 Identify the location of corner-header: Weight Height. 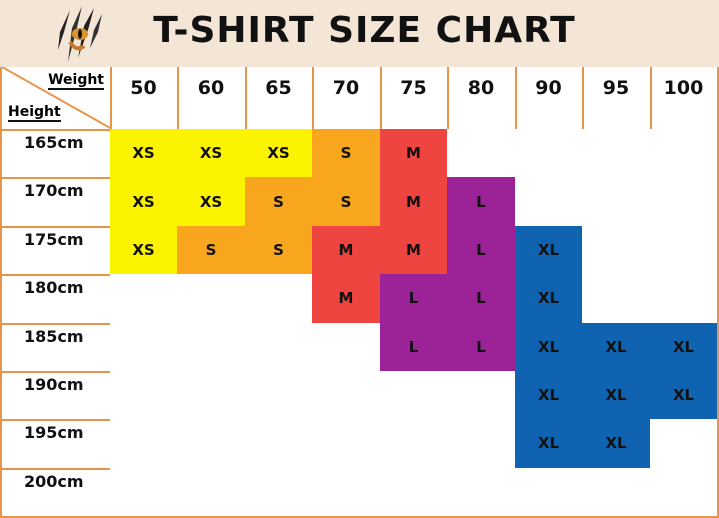
(56, 99).